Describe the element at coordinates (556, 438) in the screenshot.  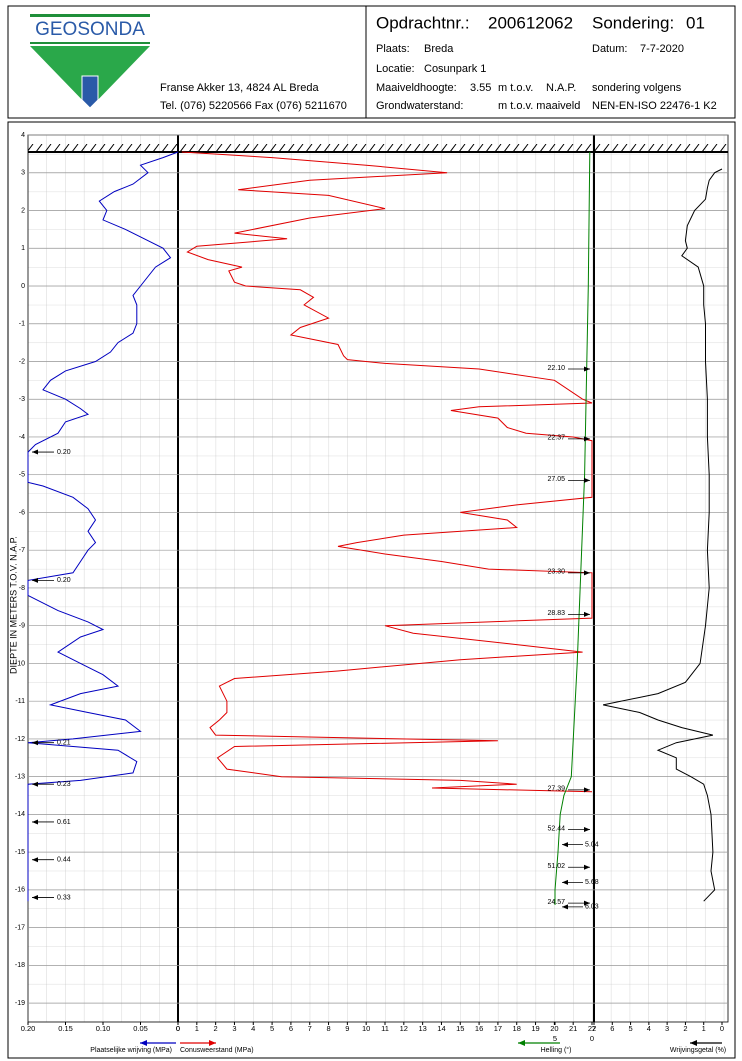
I see `cone-annotation: 22.37` at that location.